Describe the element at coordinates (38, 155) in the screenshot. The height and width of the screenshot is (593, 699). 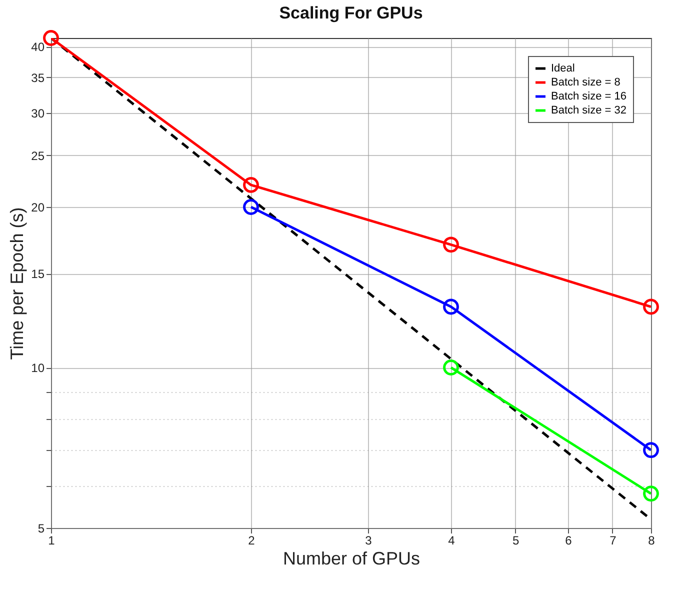
I see `y-tick-label: 25` at that location.